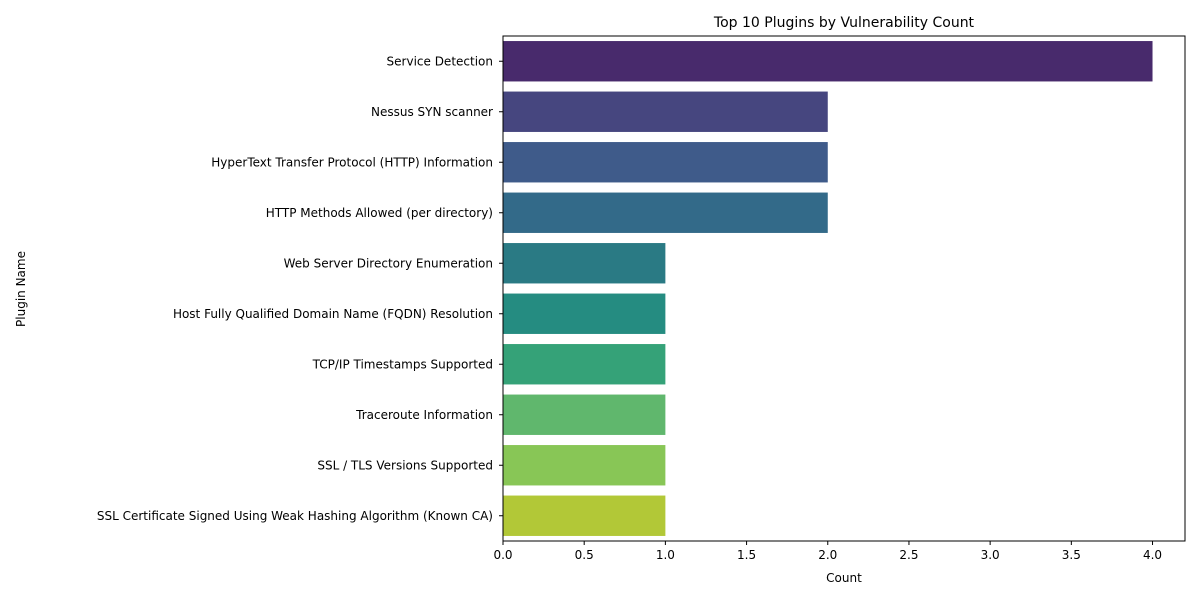 Image resolution: width=1200 pixels, height=600 pixels. I want to click on x-tick-label: 2.5, so click(908, 555).